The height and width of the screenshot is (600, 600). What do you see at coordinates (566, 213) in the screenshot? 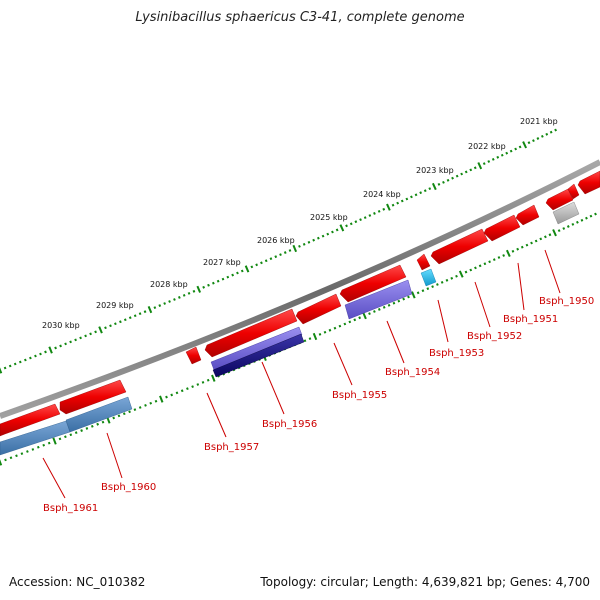
I see `gene-block-gray` at bounding box center [566, 213].